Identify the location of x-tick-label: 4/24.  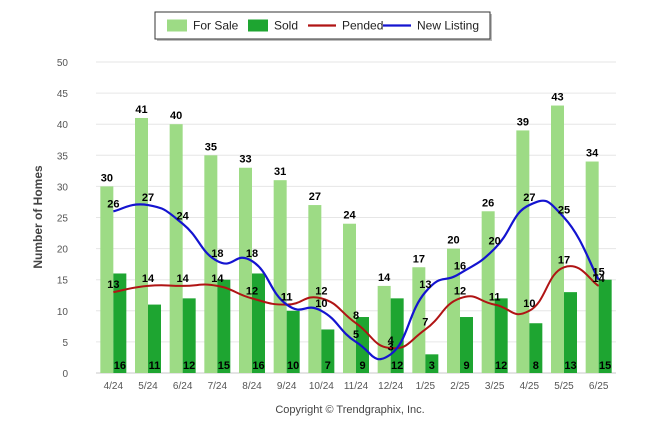
(114, 386).